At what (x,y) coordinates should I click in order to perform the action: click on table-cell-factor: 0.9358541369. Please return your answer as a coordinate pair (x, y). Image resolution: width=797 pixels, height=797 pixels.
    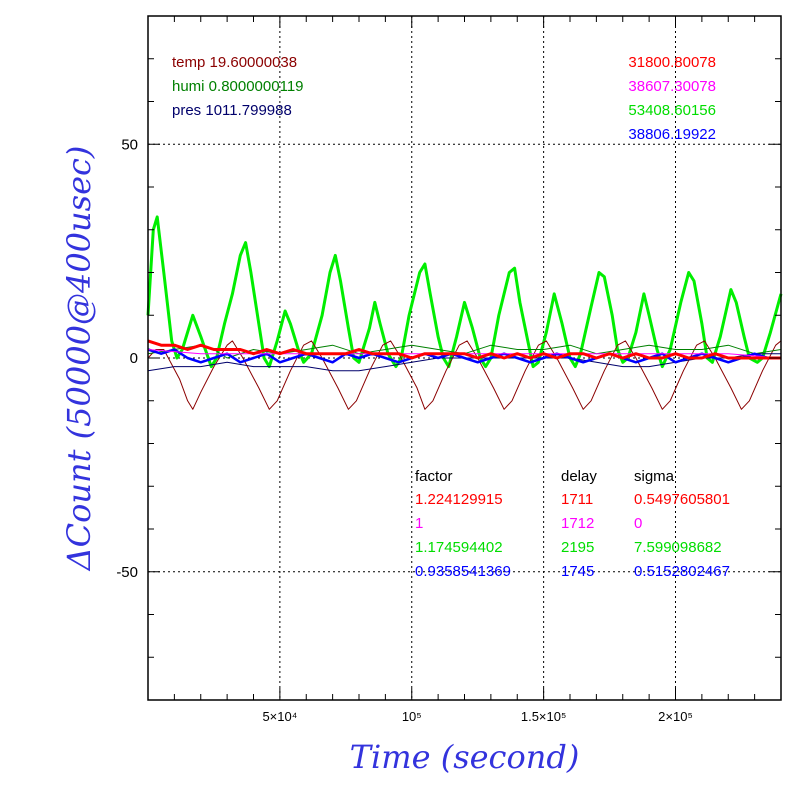
    Looking at the image, I should click on (463, 571).